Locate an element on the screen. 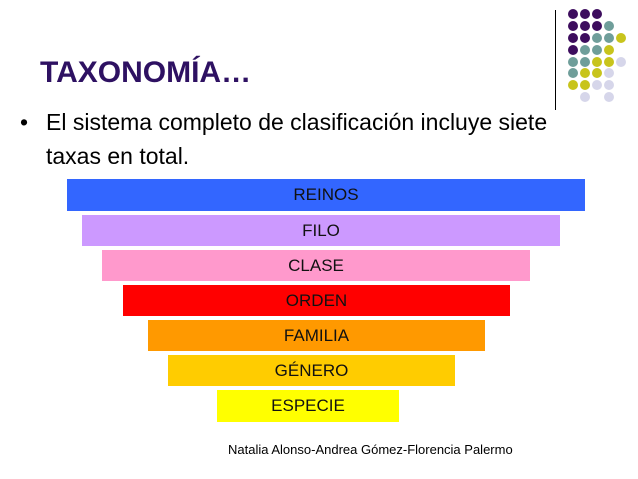 The width and height of the screenshot is (638, 479). taxon-bar-orden: ORDEN is located at coordinates (316, 300).